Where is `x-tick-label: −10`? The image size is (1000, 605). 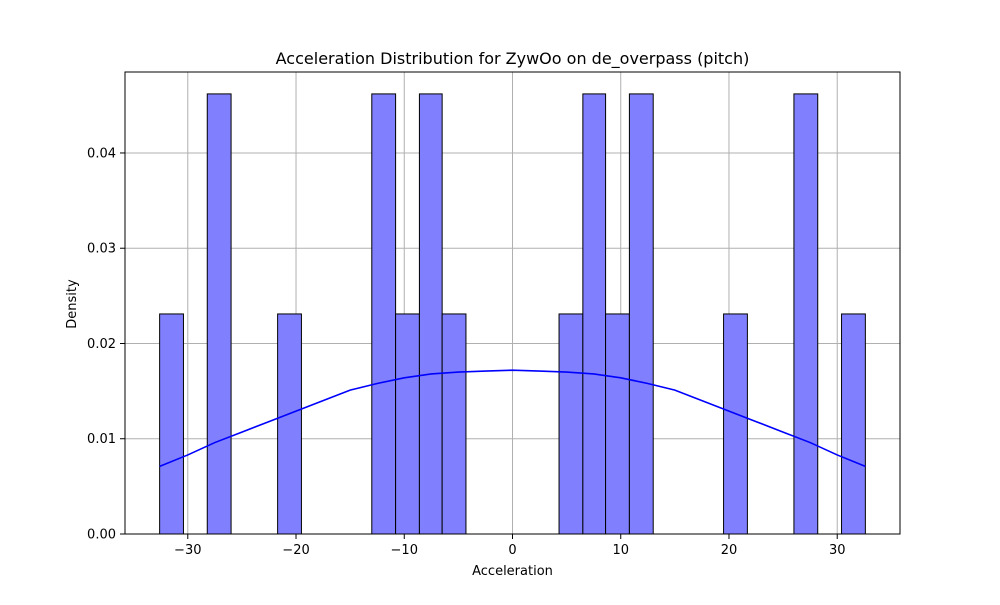 x-tick-label: −10 is located at coordinates (404, 550).